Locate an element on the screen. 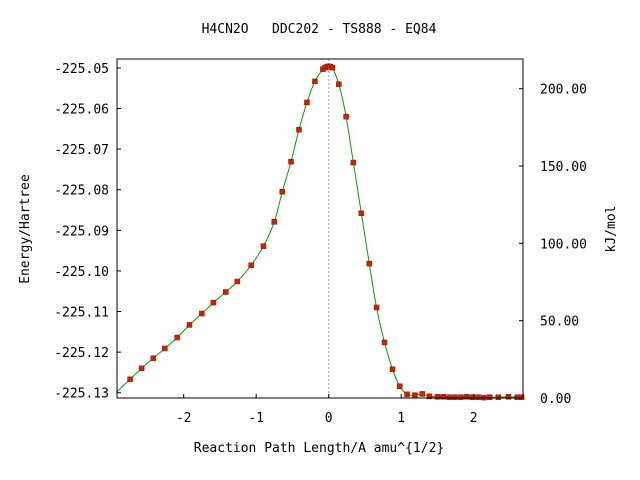 The width and height of the screenshot is (640, 480). y-tick-label: -225.12 is located at coordinates (81, 353).